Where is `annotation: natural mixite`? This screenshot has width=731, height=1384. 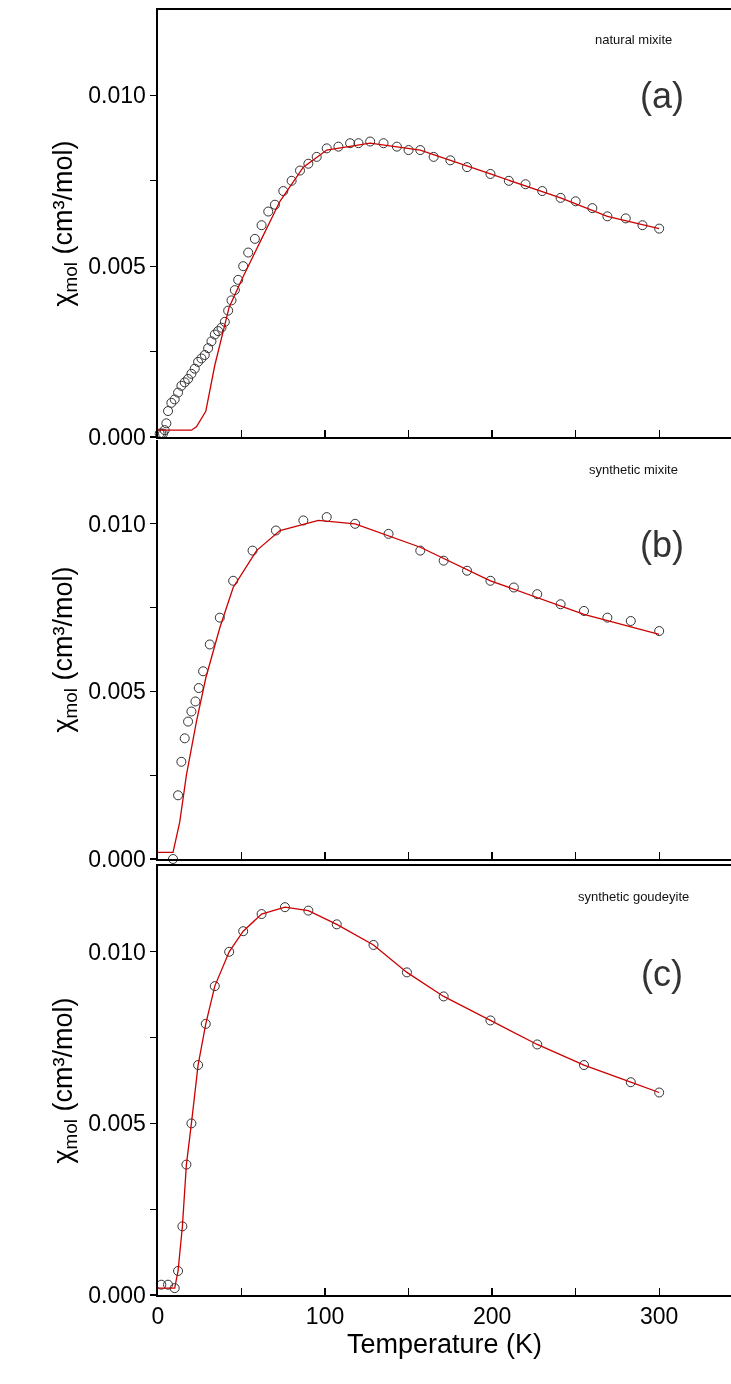
annotation: natural mixite is located at coordinates (634, 39).